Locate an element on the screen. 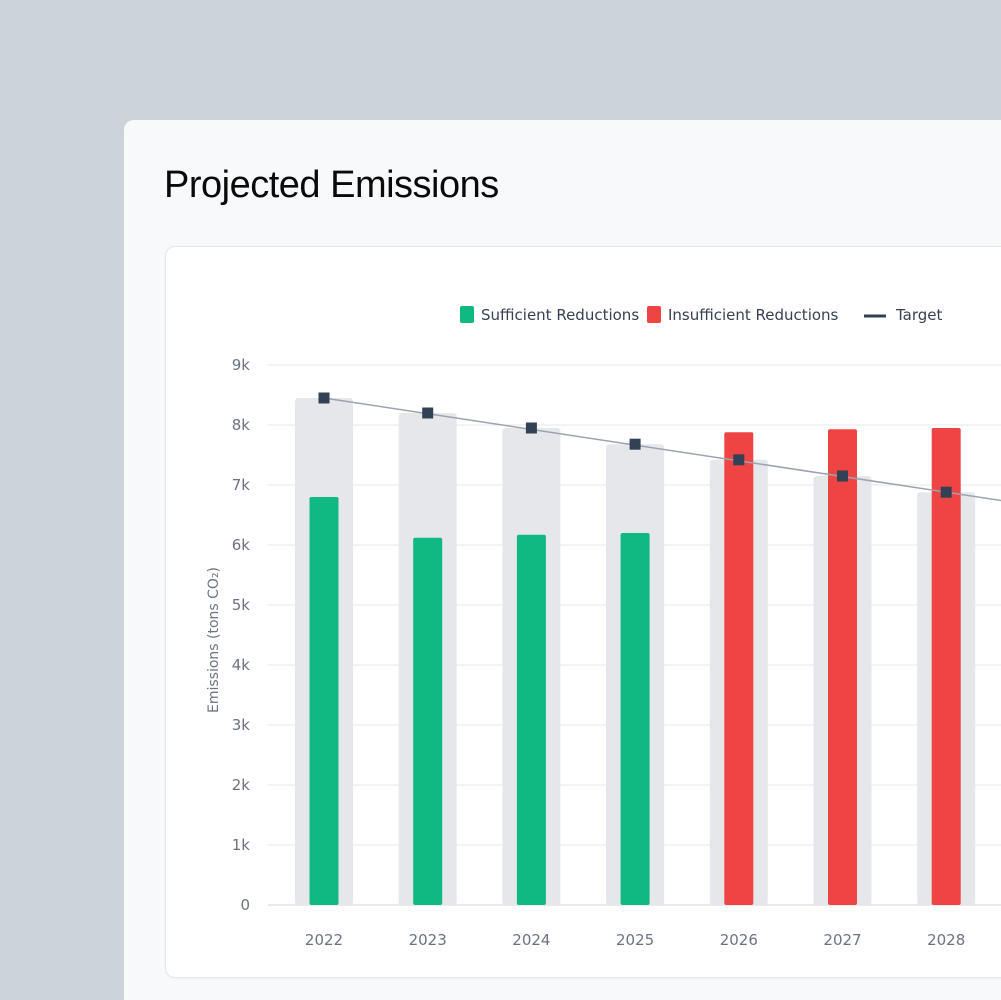 The height and width of the screenshot is (1000, 1001). y-tick-label: 0 is located at coordinates (245, 905).